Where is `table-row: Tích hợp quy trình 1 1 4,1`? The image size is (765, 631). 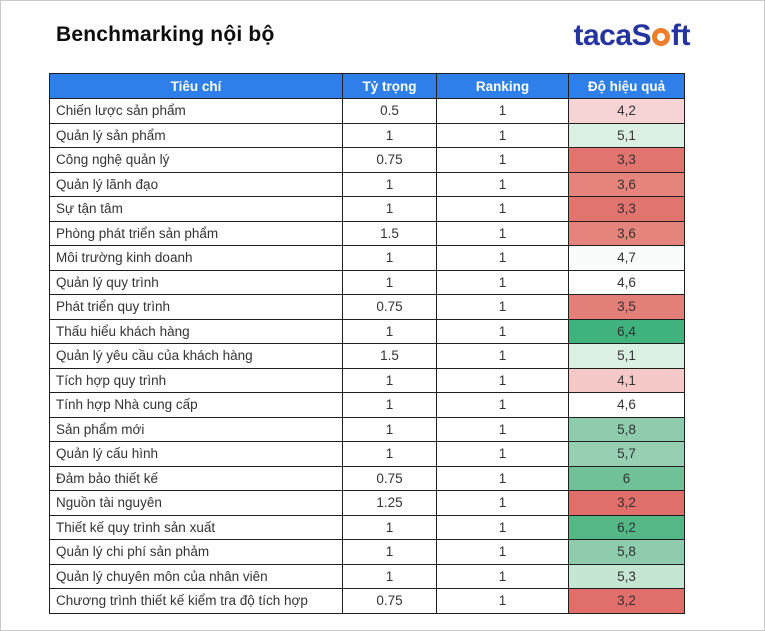 table-row: Tích hợp quy trình 1 1 4,1 is located at coordinates (367, 380).